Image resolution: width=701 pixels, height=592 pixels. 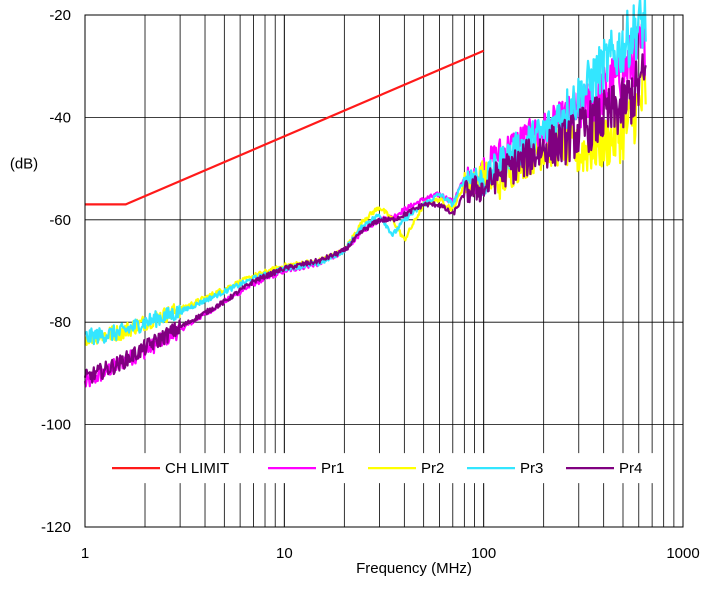 What do you see at coordinates (85, 553) in the screenshot?
I see `x-tick-label: 1` at bounding box center [85, 553].